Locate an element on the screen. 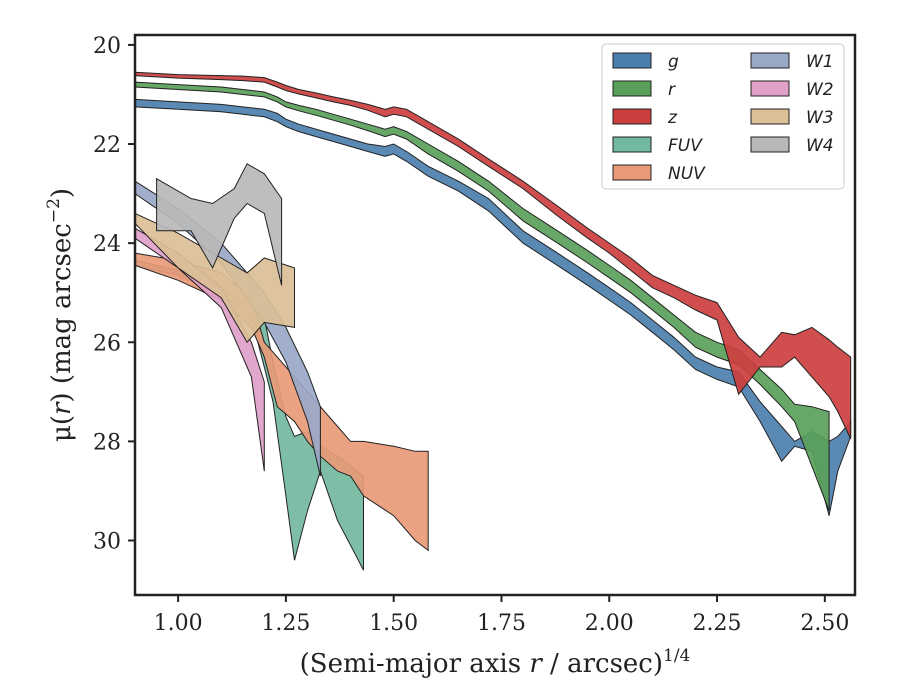 The width and height of the screenshot is (900, 700). x-title-exp: 1/4 is located at coordinates (676, 656).